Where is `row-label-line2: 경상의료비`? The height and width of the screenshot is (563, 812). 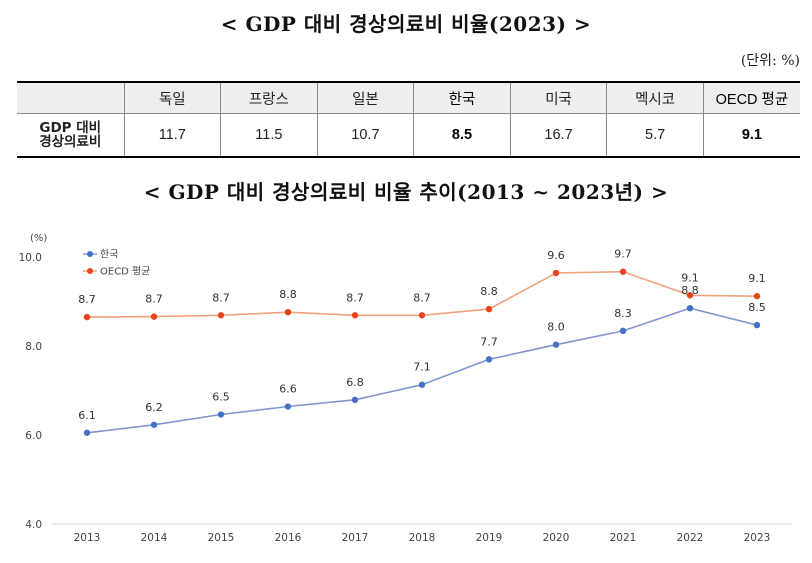 row-label-line2: 경상의료비 is located at coordinates (70, 142).